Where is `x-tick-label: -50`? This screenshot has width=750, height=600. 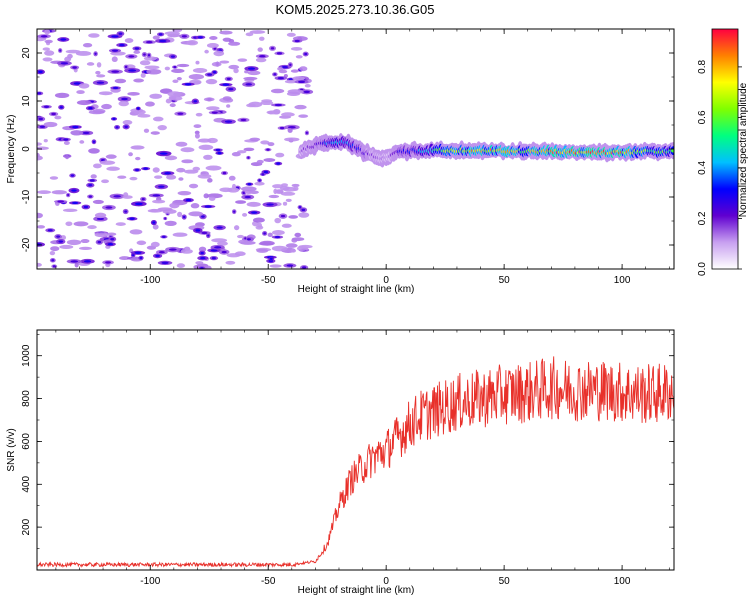 x-tick-label: -50 is located at coordinates (268, 280).